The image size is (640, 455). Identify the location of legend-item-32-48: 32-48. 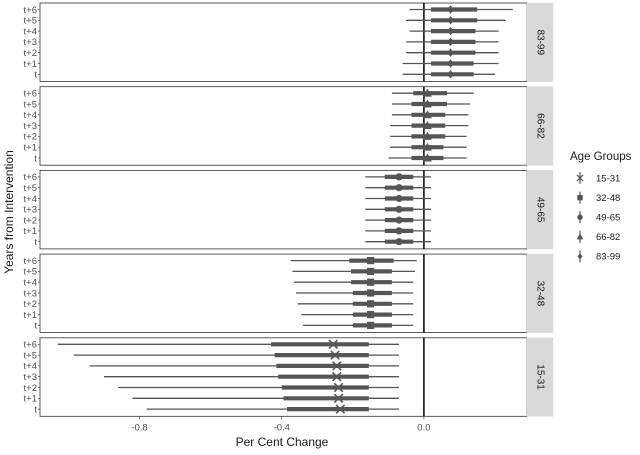
(598, 197).